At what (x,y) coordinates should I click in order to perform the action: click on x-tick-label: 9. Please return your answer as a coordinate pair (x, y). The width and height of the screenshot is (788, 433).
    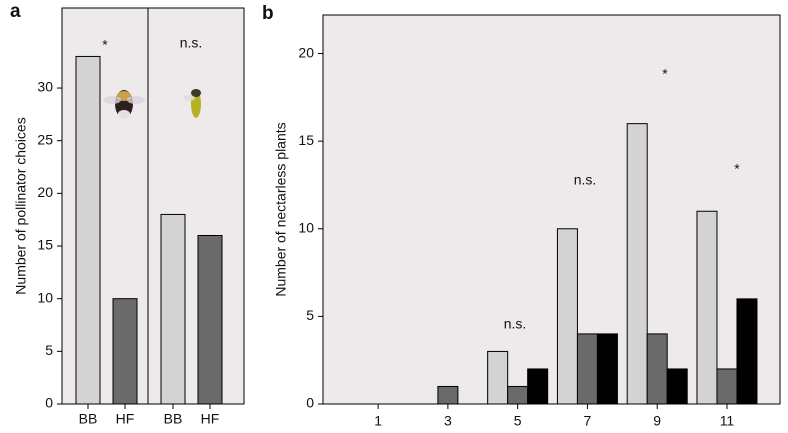
    Looking at the image, I should click on (657, 421).